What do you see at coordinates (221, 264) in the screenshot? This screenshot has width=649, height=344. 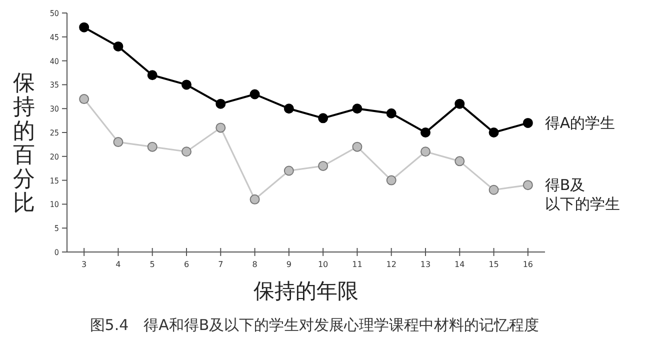 I see `x-tick-label: 7` at bounding box center [221, 264].